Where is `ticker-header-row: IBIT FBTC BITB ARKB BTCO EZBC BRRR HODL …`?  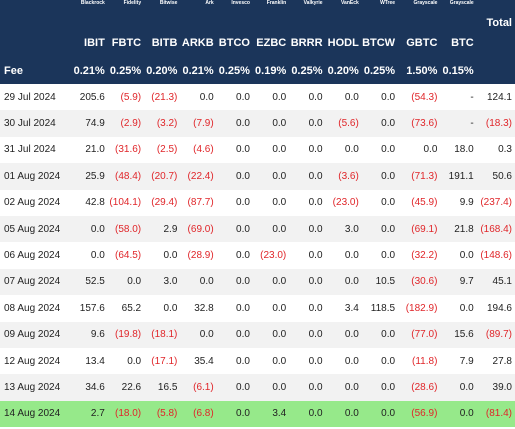
ticker-header-row: IBIT FBTC BITB ARKB BTCO EZBC BRRR HODL … is located at coordinates (257, 43).